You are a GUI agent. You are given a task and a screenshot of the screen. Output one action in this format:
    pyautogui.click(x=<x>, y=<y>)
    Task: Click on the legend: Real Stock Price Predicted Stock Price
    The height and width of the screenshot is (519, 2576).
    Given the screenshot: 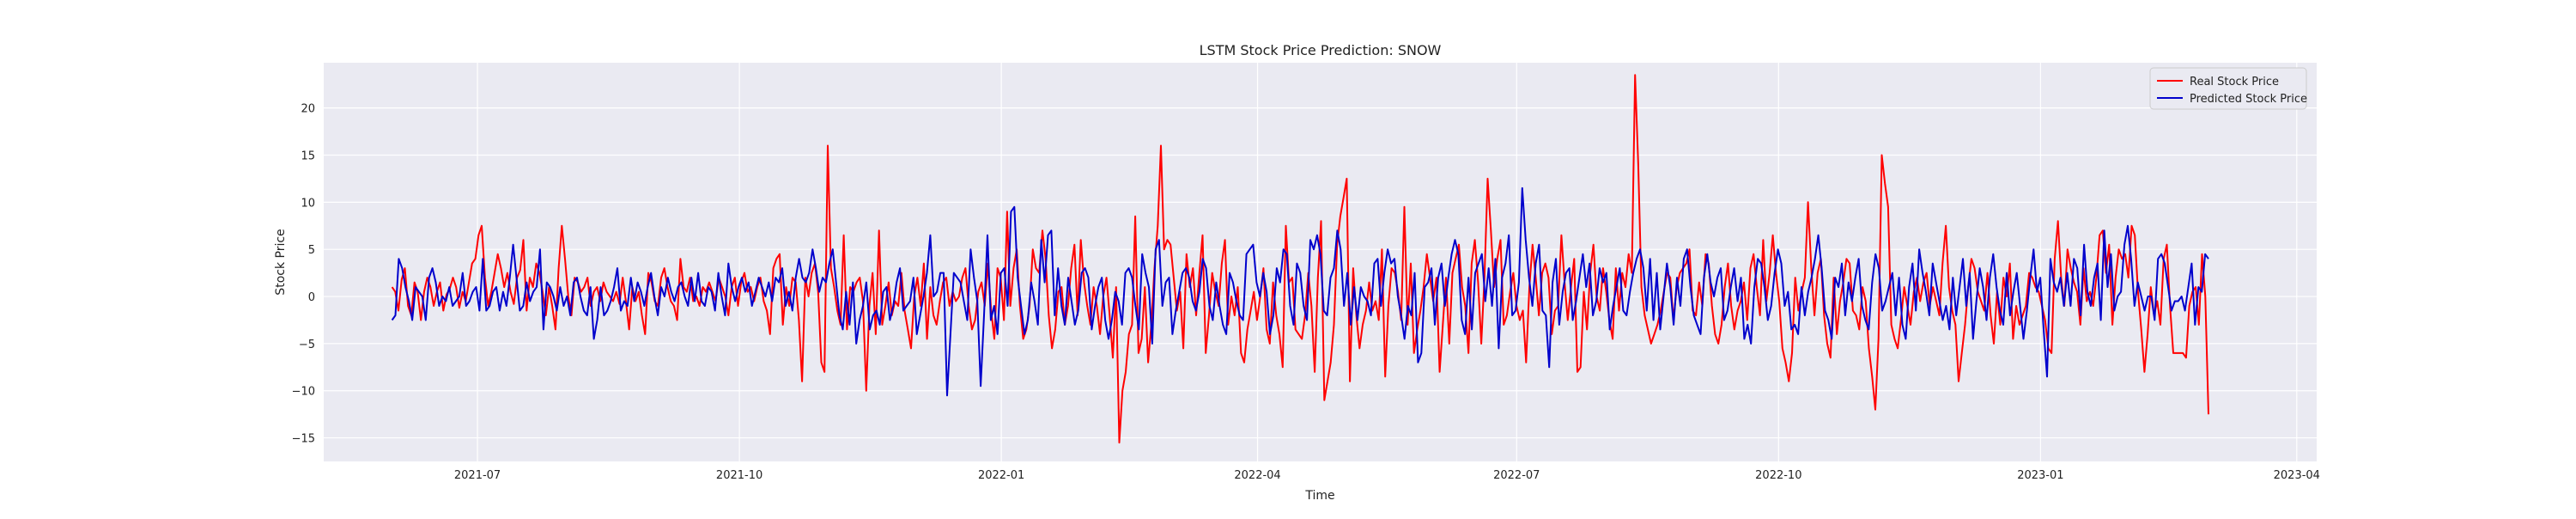 What is the action you would take?
    pyautogui.click(x=2228, y=88)
    